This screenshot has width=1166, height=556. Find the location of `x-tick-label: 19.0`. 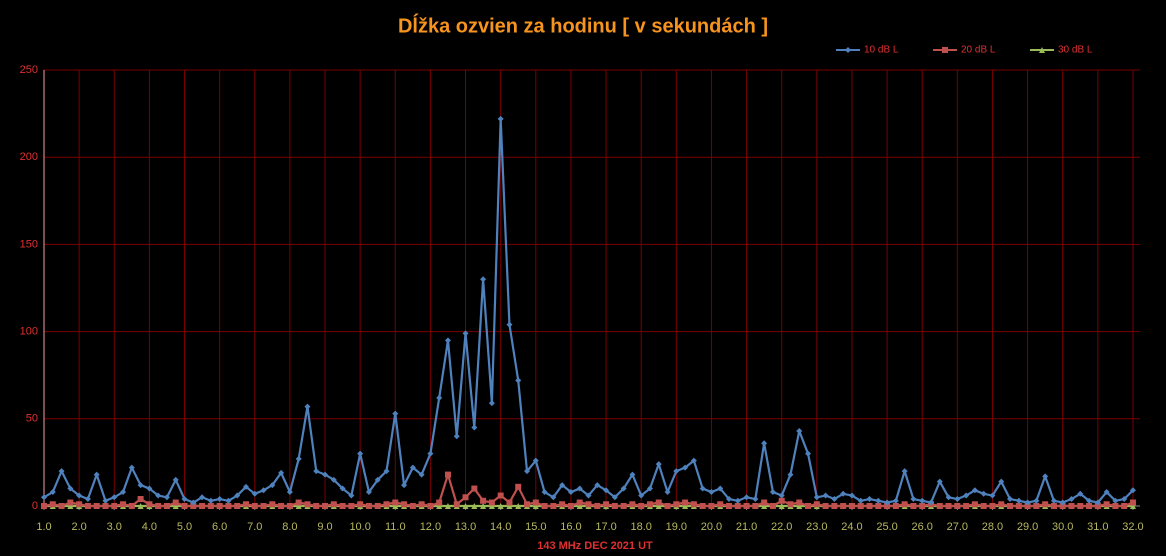

x-tick-label: 19.0 is located at coordinates (676, 527).